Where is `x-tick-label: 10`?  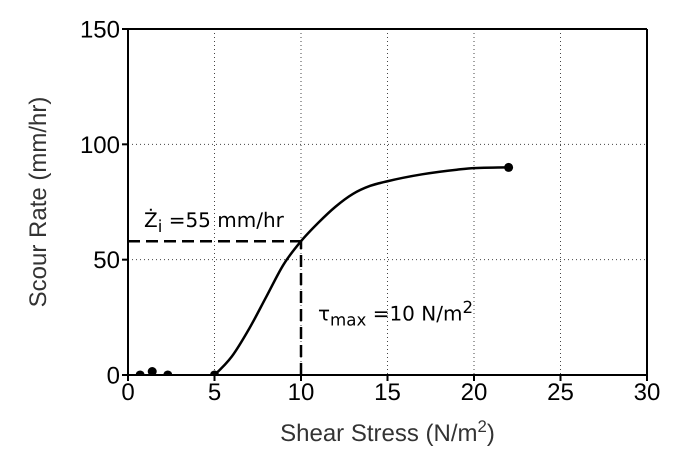
x-tick-label: 10 is located at coordinates (301, 392).